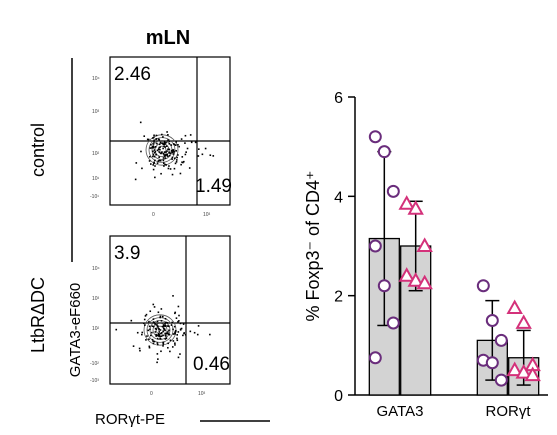 This screenshot has height=435, width=557. I want to click on contour-ring, so click(160, 330).